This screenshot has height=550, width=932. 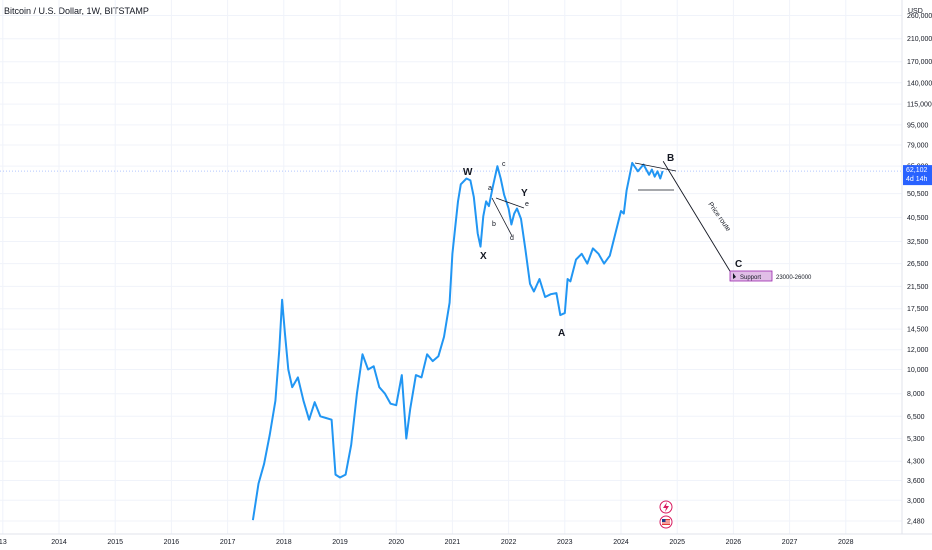 I want to click on cursor-arrow-icon, so click(x=734, y=276).